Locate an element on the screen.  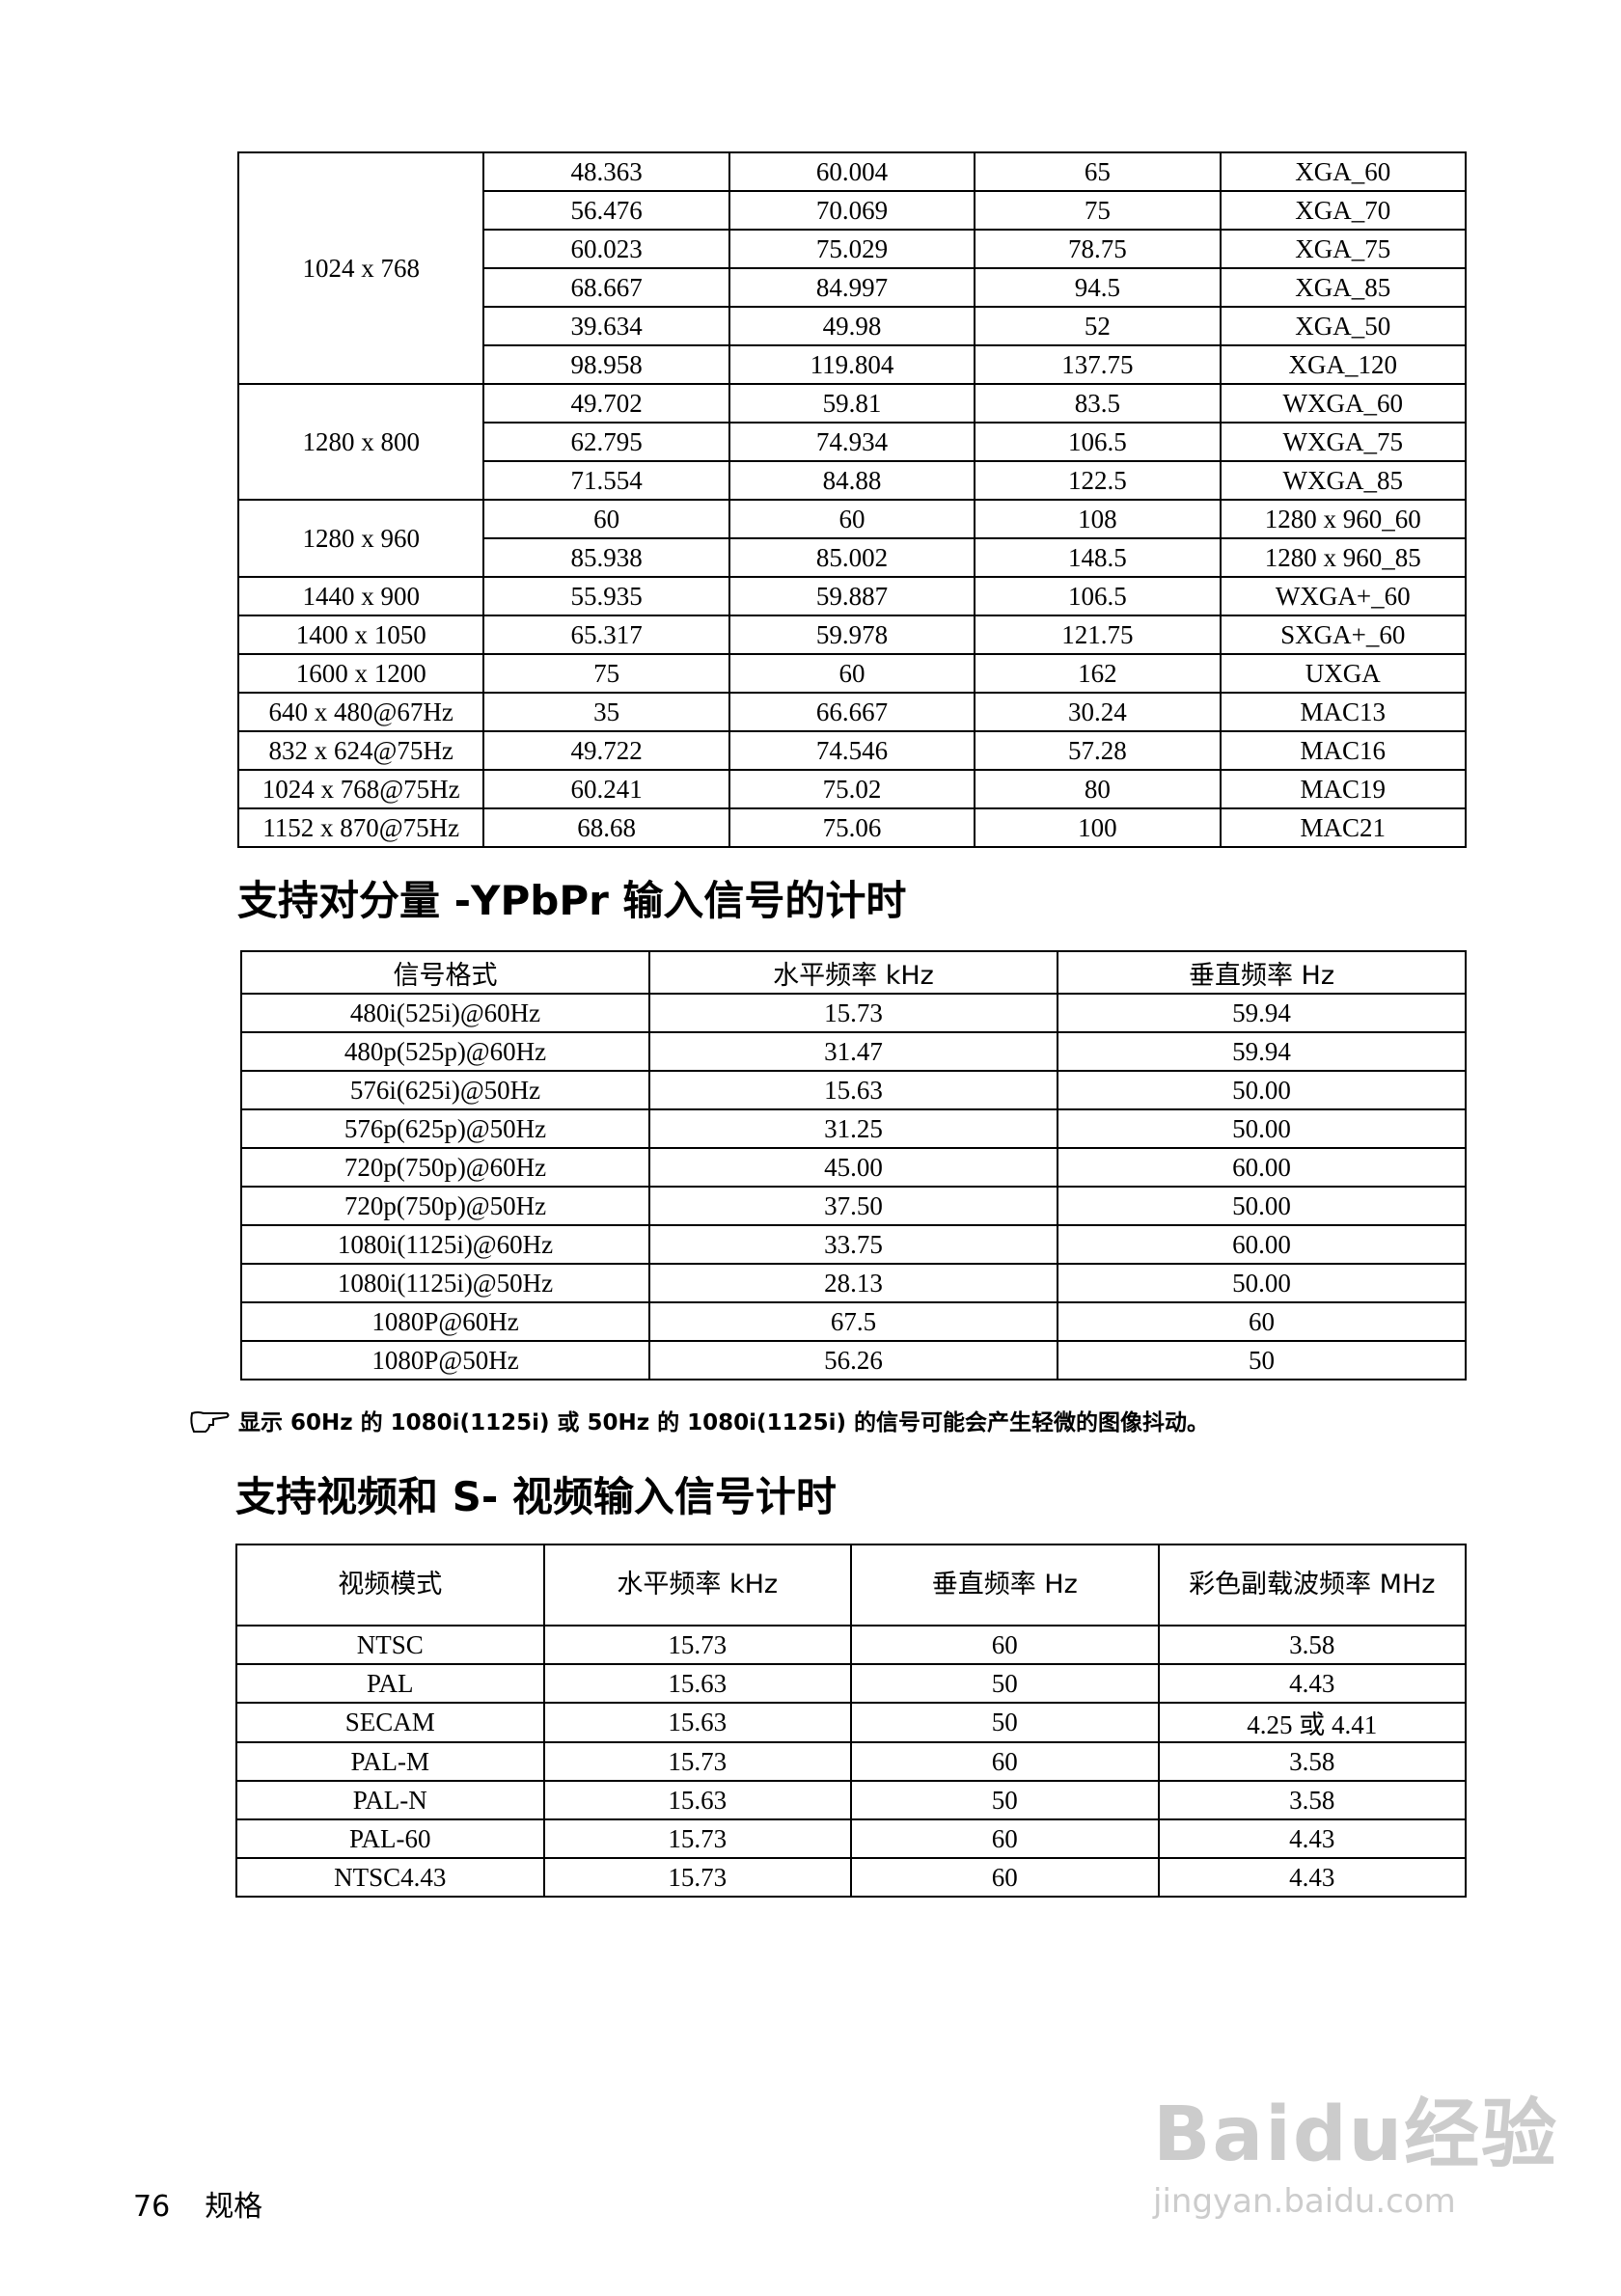
value-cell: 57.28 is located at coordinates (1098, 750).